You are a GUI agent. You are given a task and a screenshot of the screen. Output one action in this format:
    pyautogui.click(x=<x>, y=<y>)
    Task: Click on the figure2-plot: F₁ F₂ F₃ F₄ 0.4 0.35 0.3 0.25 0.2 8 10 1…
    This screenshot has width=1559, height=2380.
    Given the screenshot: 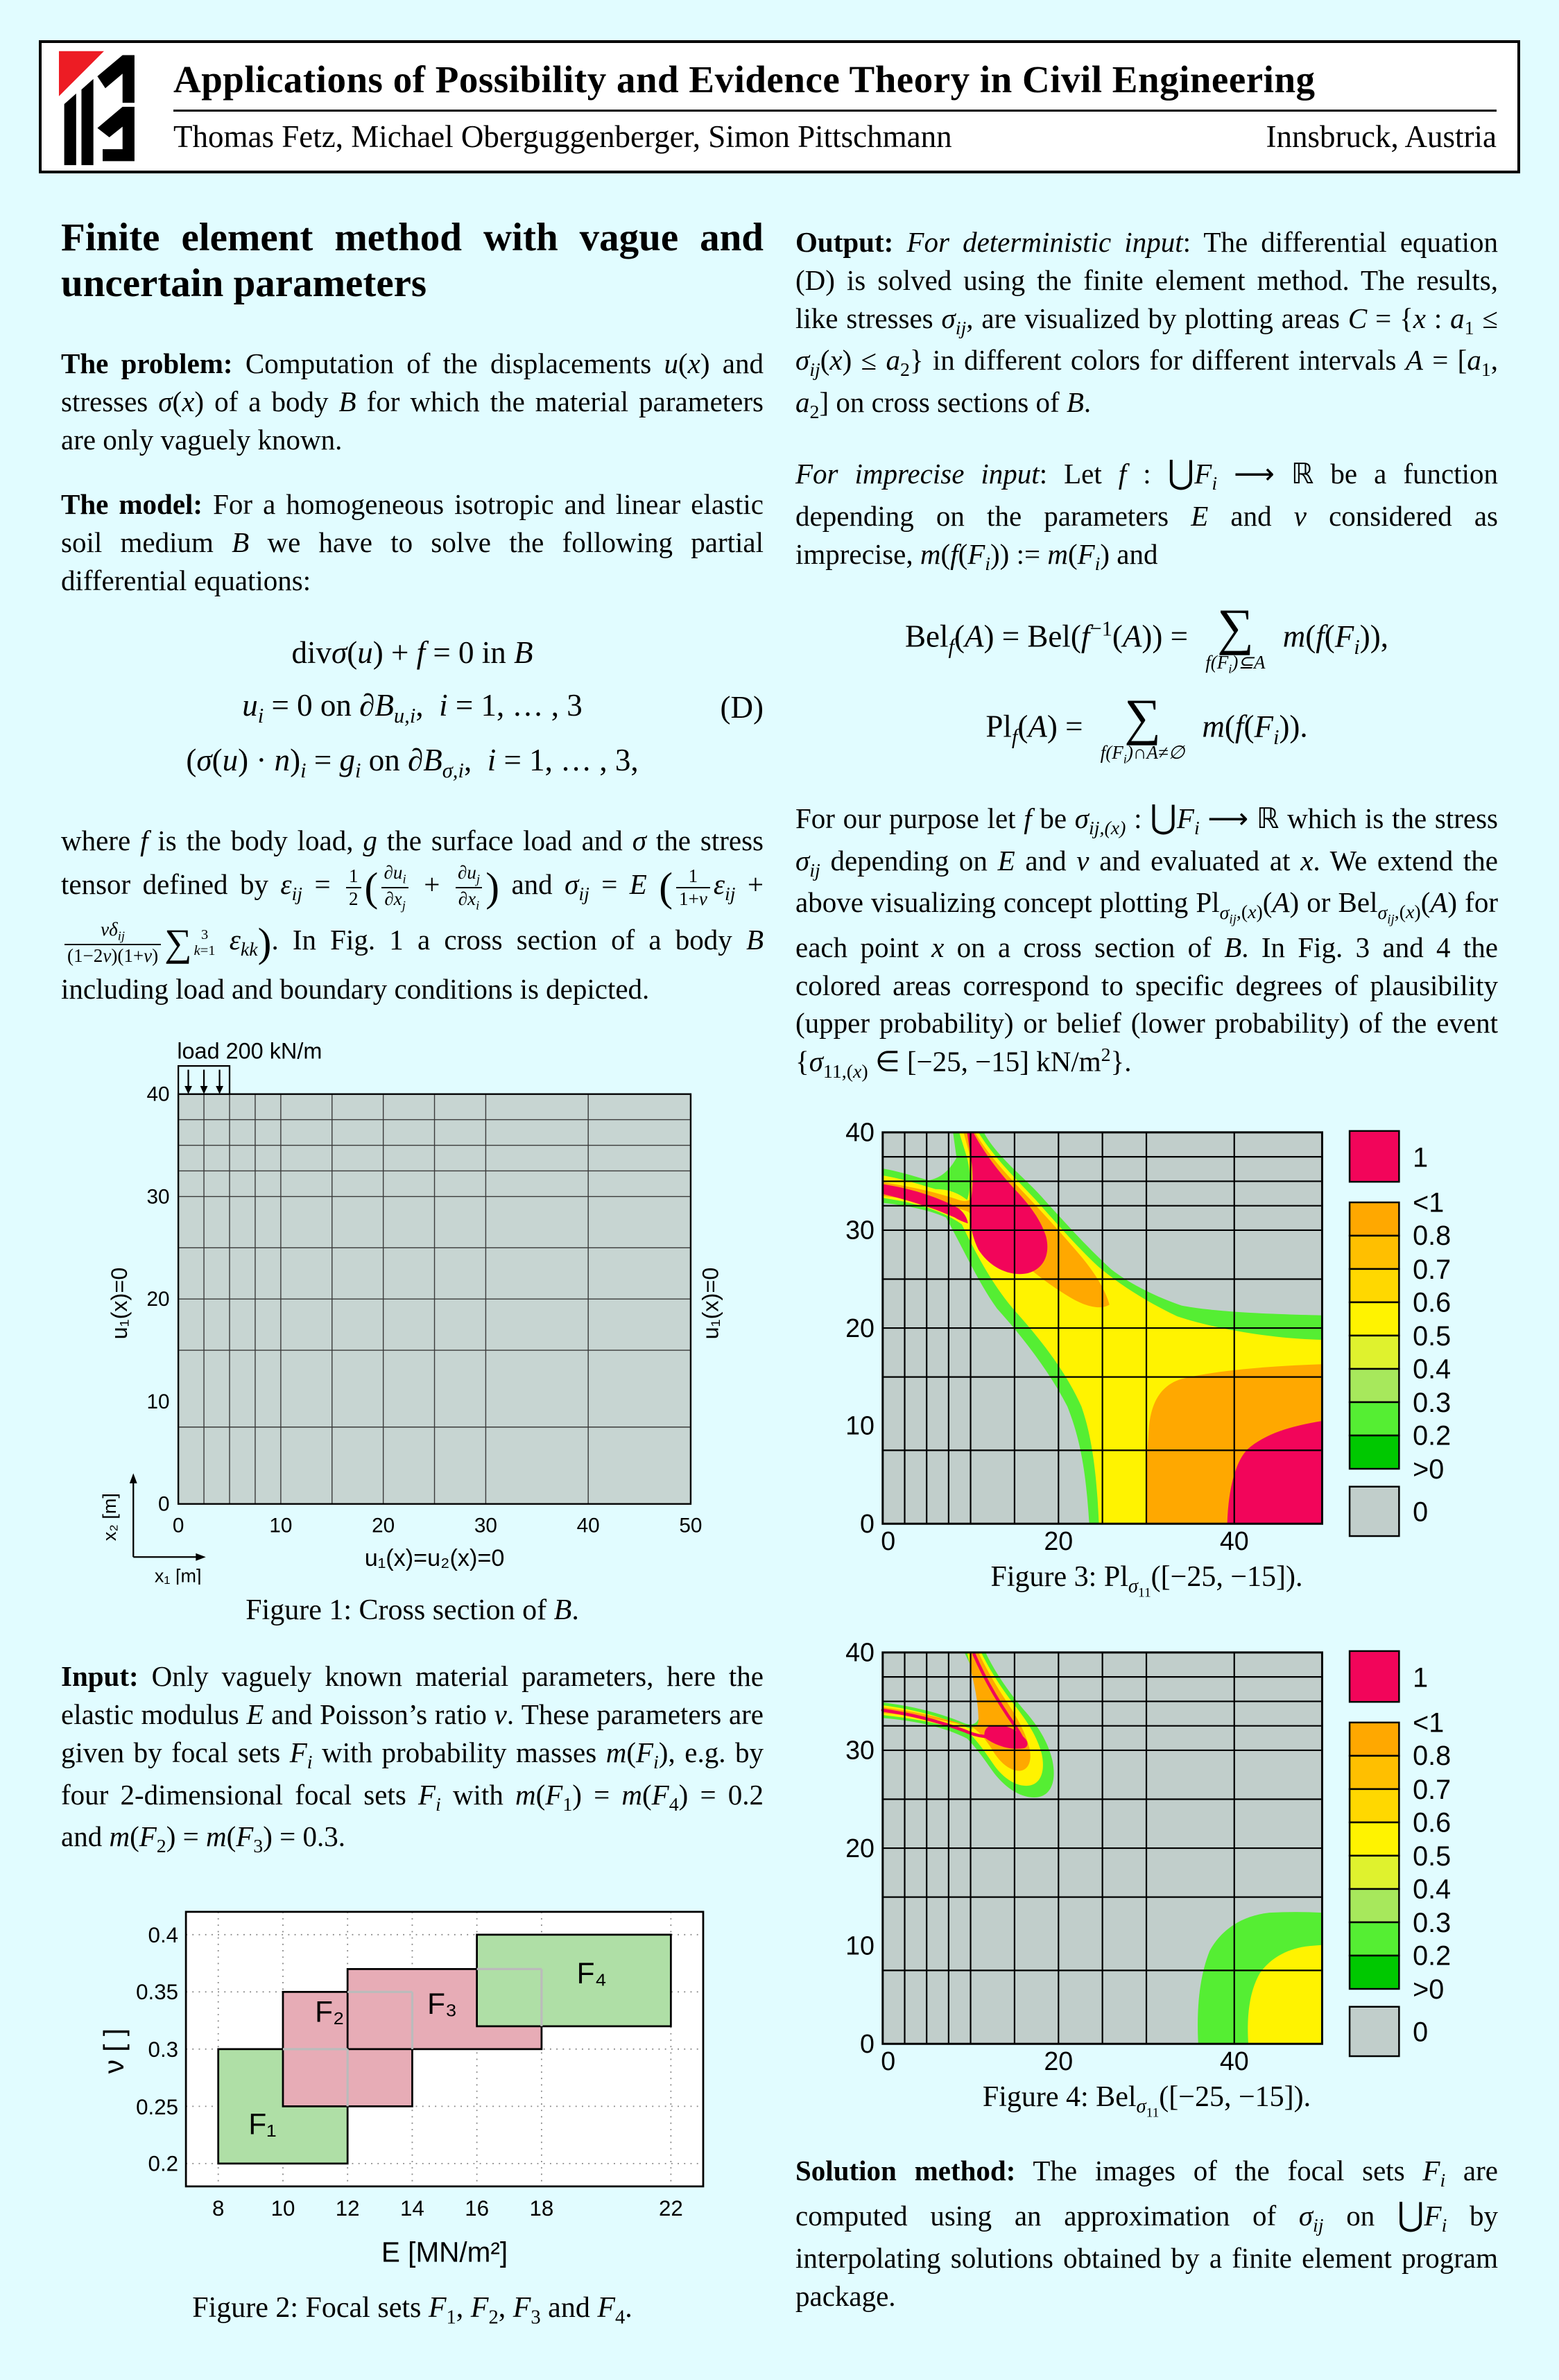 What is the action you would take?
    pyautogui.click(x=401, y=2089)
    